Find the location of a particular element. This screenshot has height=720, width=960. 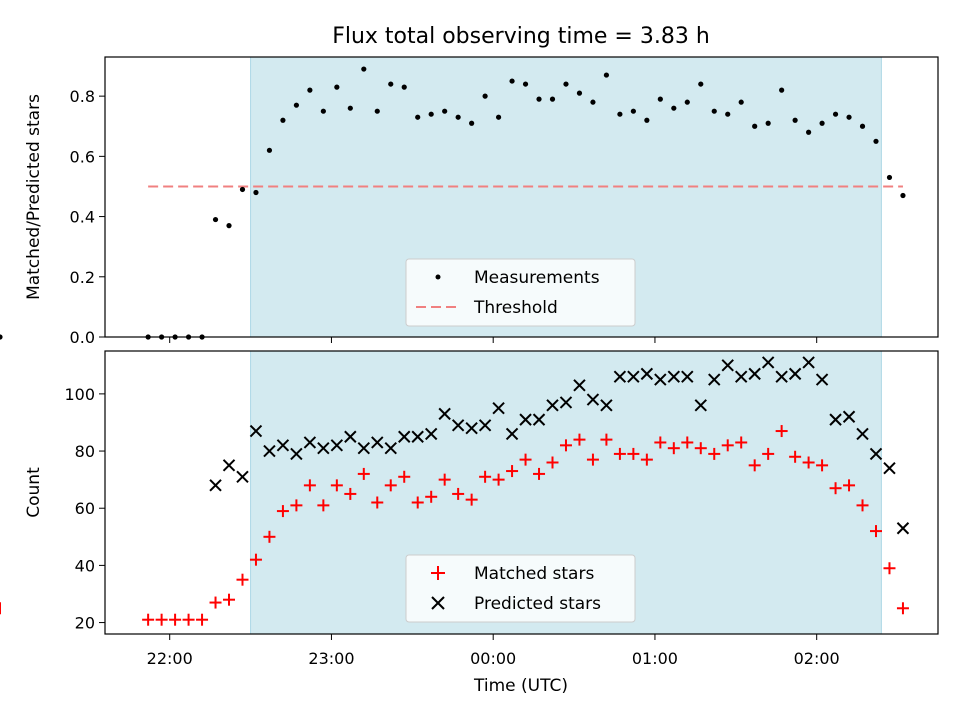

legend-x-marker is located at coordinates (438, 603).